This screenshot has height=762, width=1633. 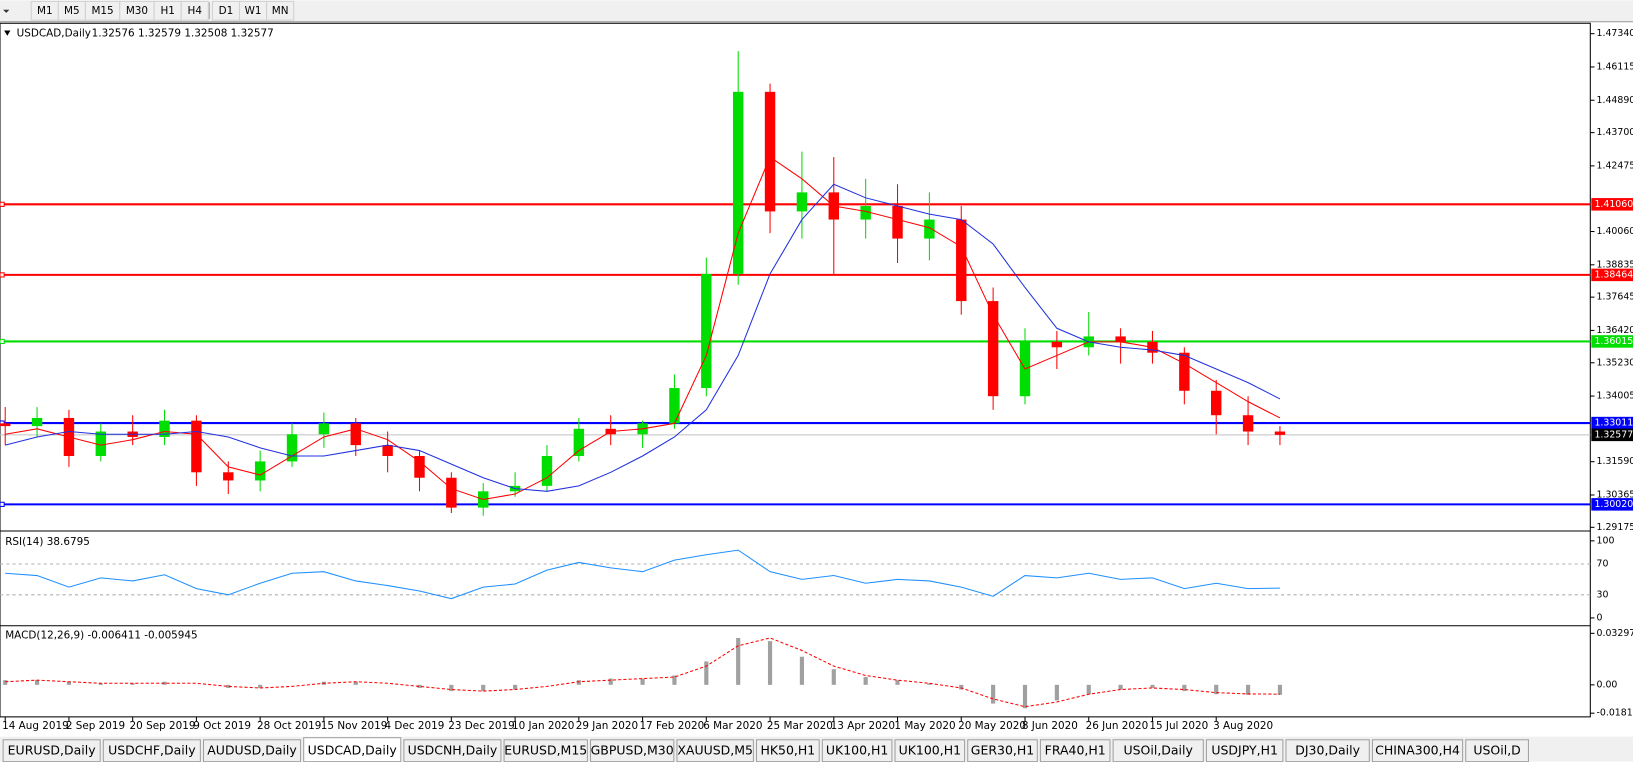 I want to click on x-tick-label: 9 Oct 2019, so click(x=222, y=726).